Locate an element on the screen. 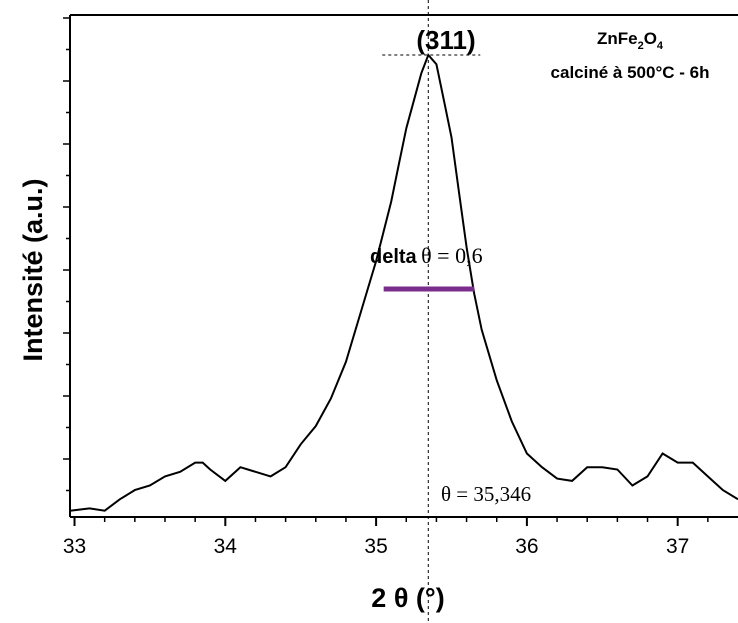 This screenshot has height=623, width=738. sample-formula: ZnFe2O4 is located at coordinates (630, 40).